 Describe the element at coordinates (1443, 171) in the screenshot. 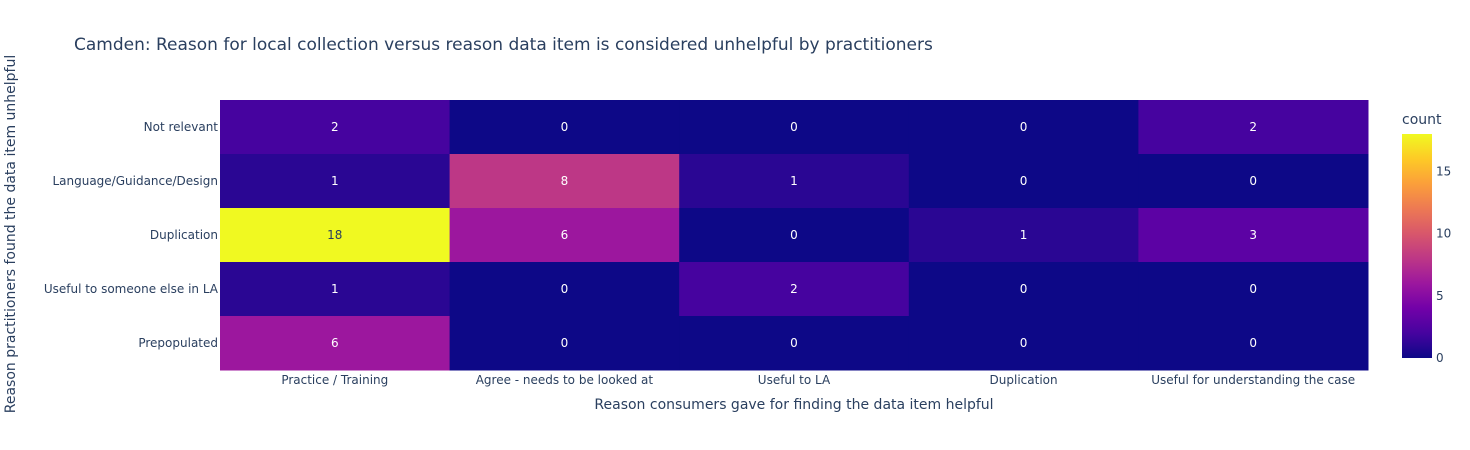

I see `colorbar-tick-label: 15` at that location.